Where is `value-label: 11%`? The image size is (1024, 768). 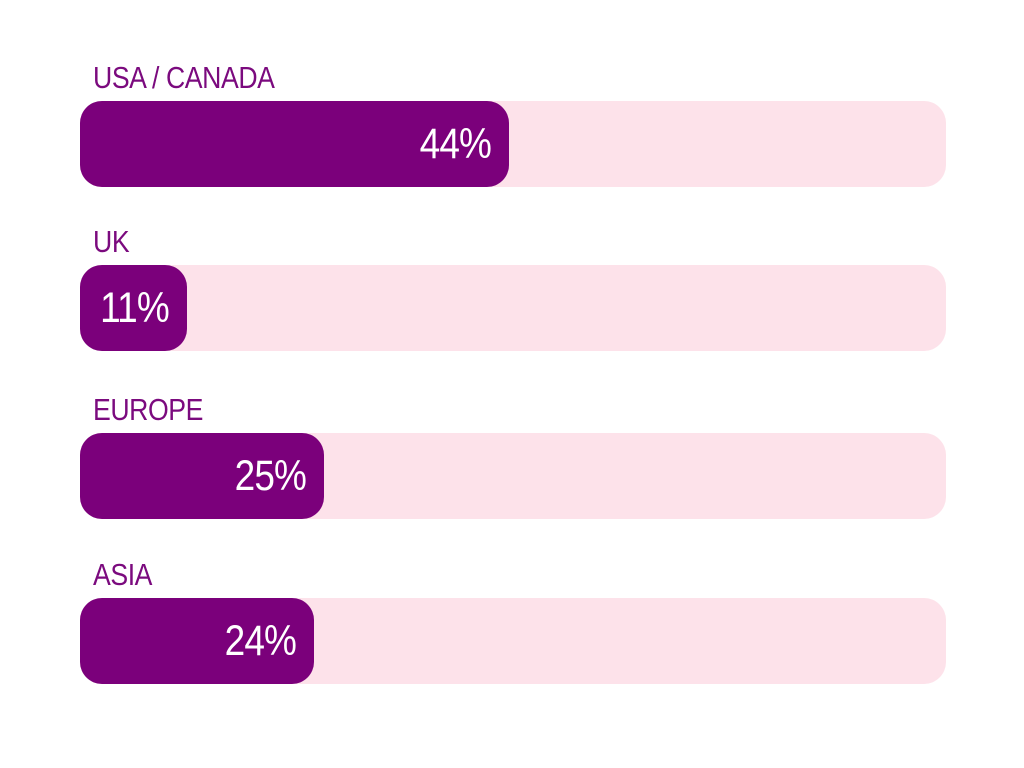 value-label: 11% is located at coordinates (135, 308).